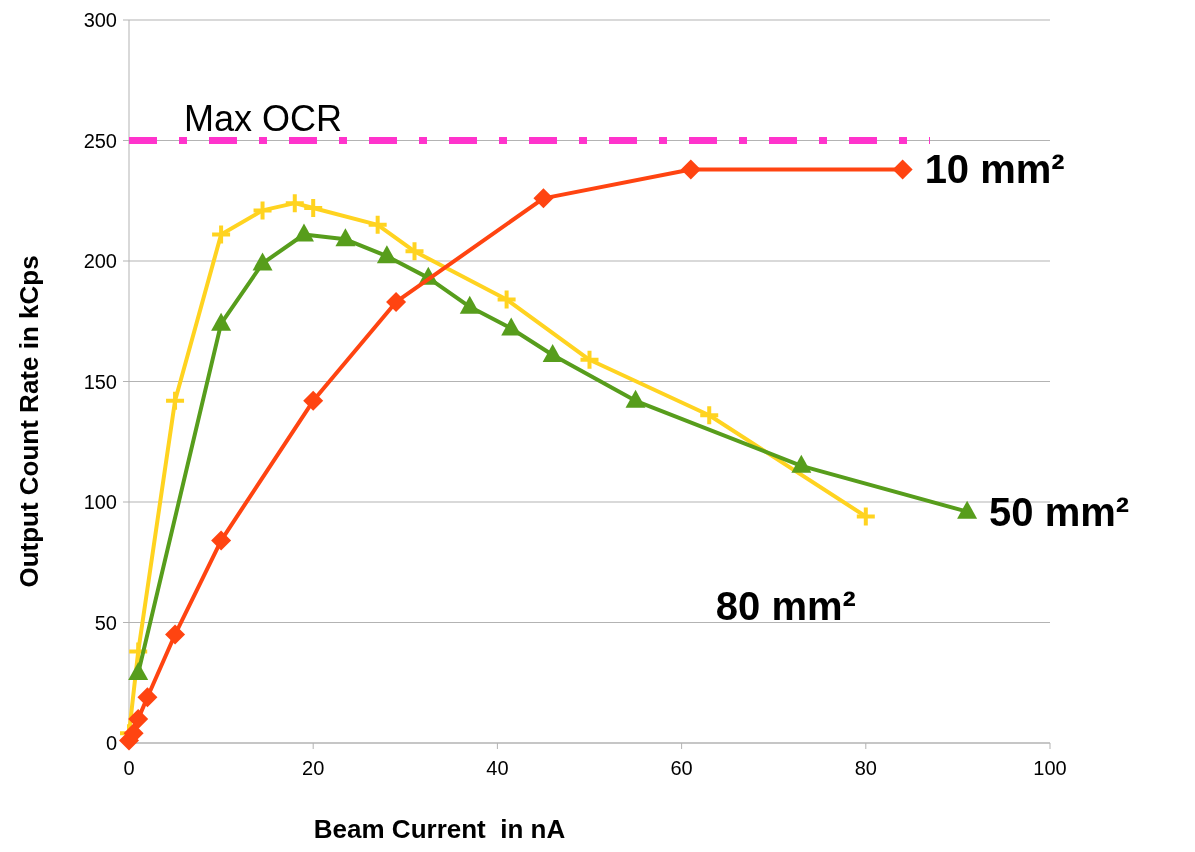 This screenshot has width=1195, height=852. I want to click on series-label: 50 mm², so click(1059, 511).